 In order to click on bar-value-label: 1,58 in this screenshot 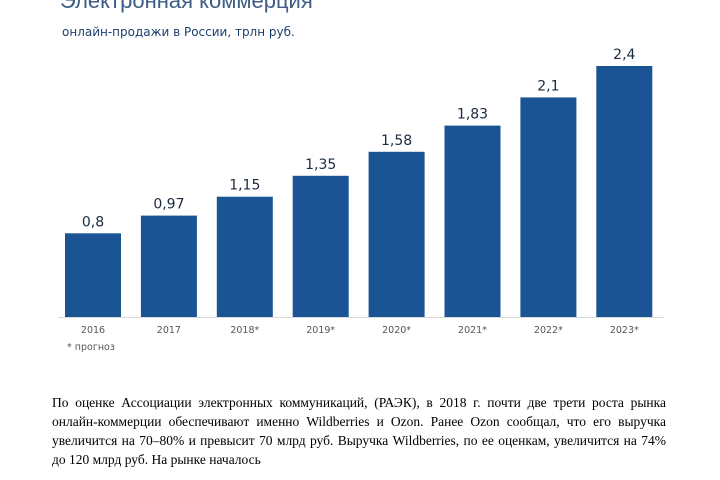, I will do `click(396, 141)`.